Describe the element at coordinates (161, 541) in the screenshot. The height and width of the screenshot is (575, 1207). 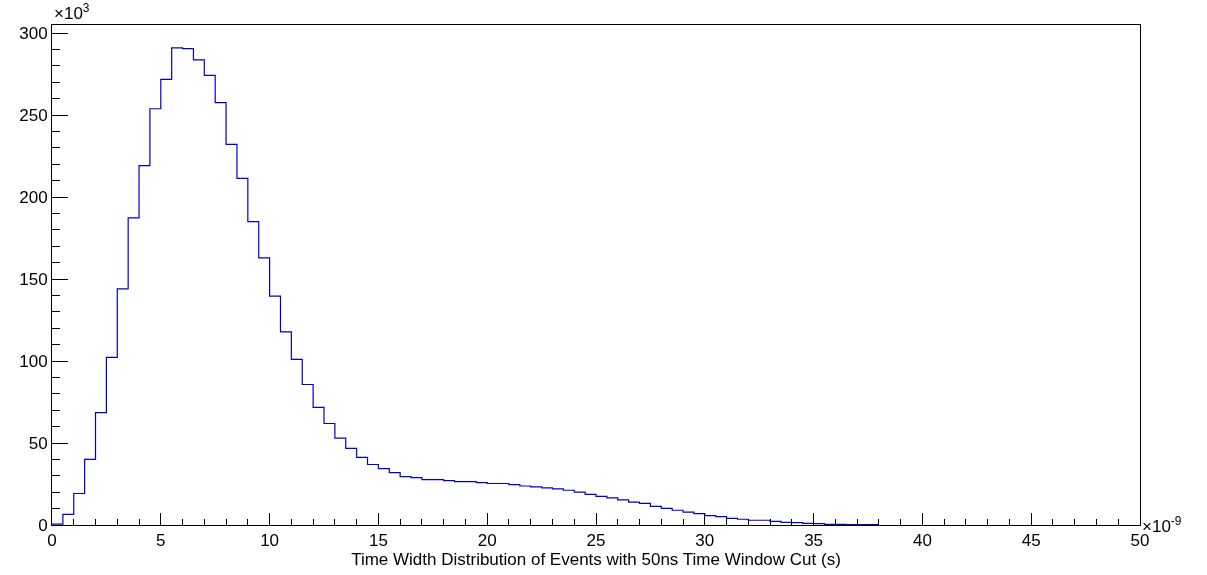
I see `x-tick-label: 5` at that location.